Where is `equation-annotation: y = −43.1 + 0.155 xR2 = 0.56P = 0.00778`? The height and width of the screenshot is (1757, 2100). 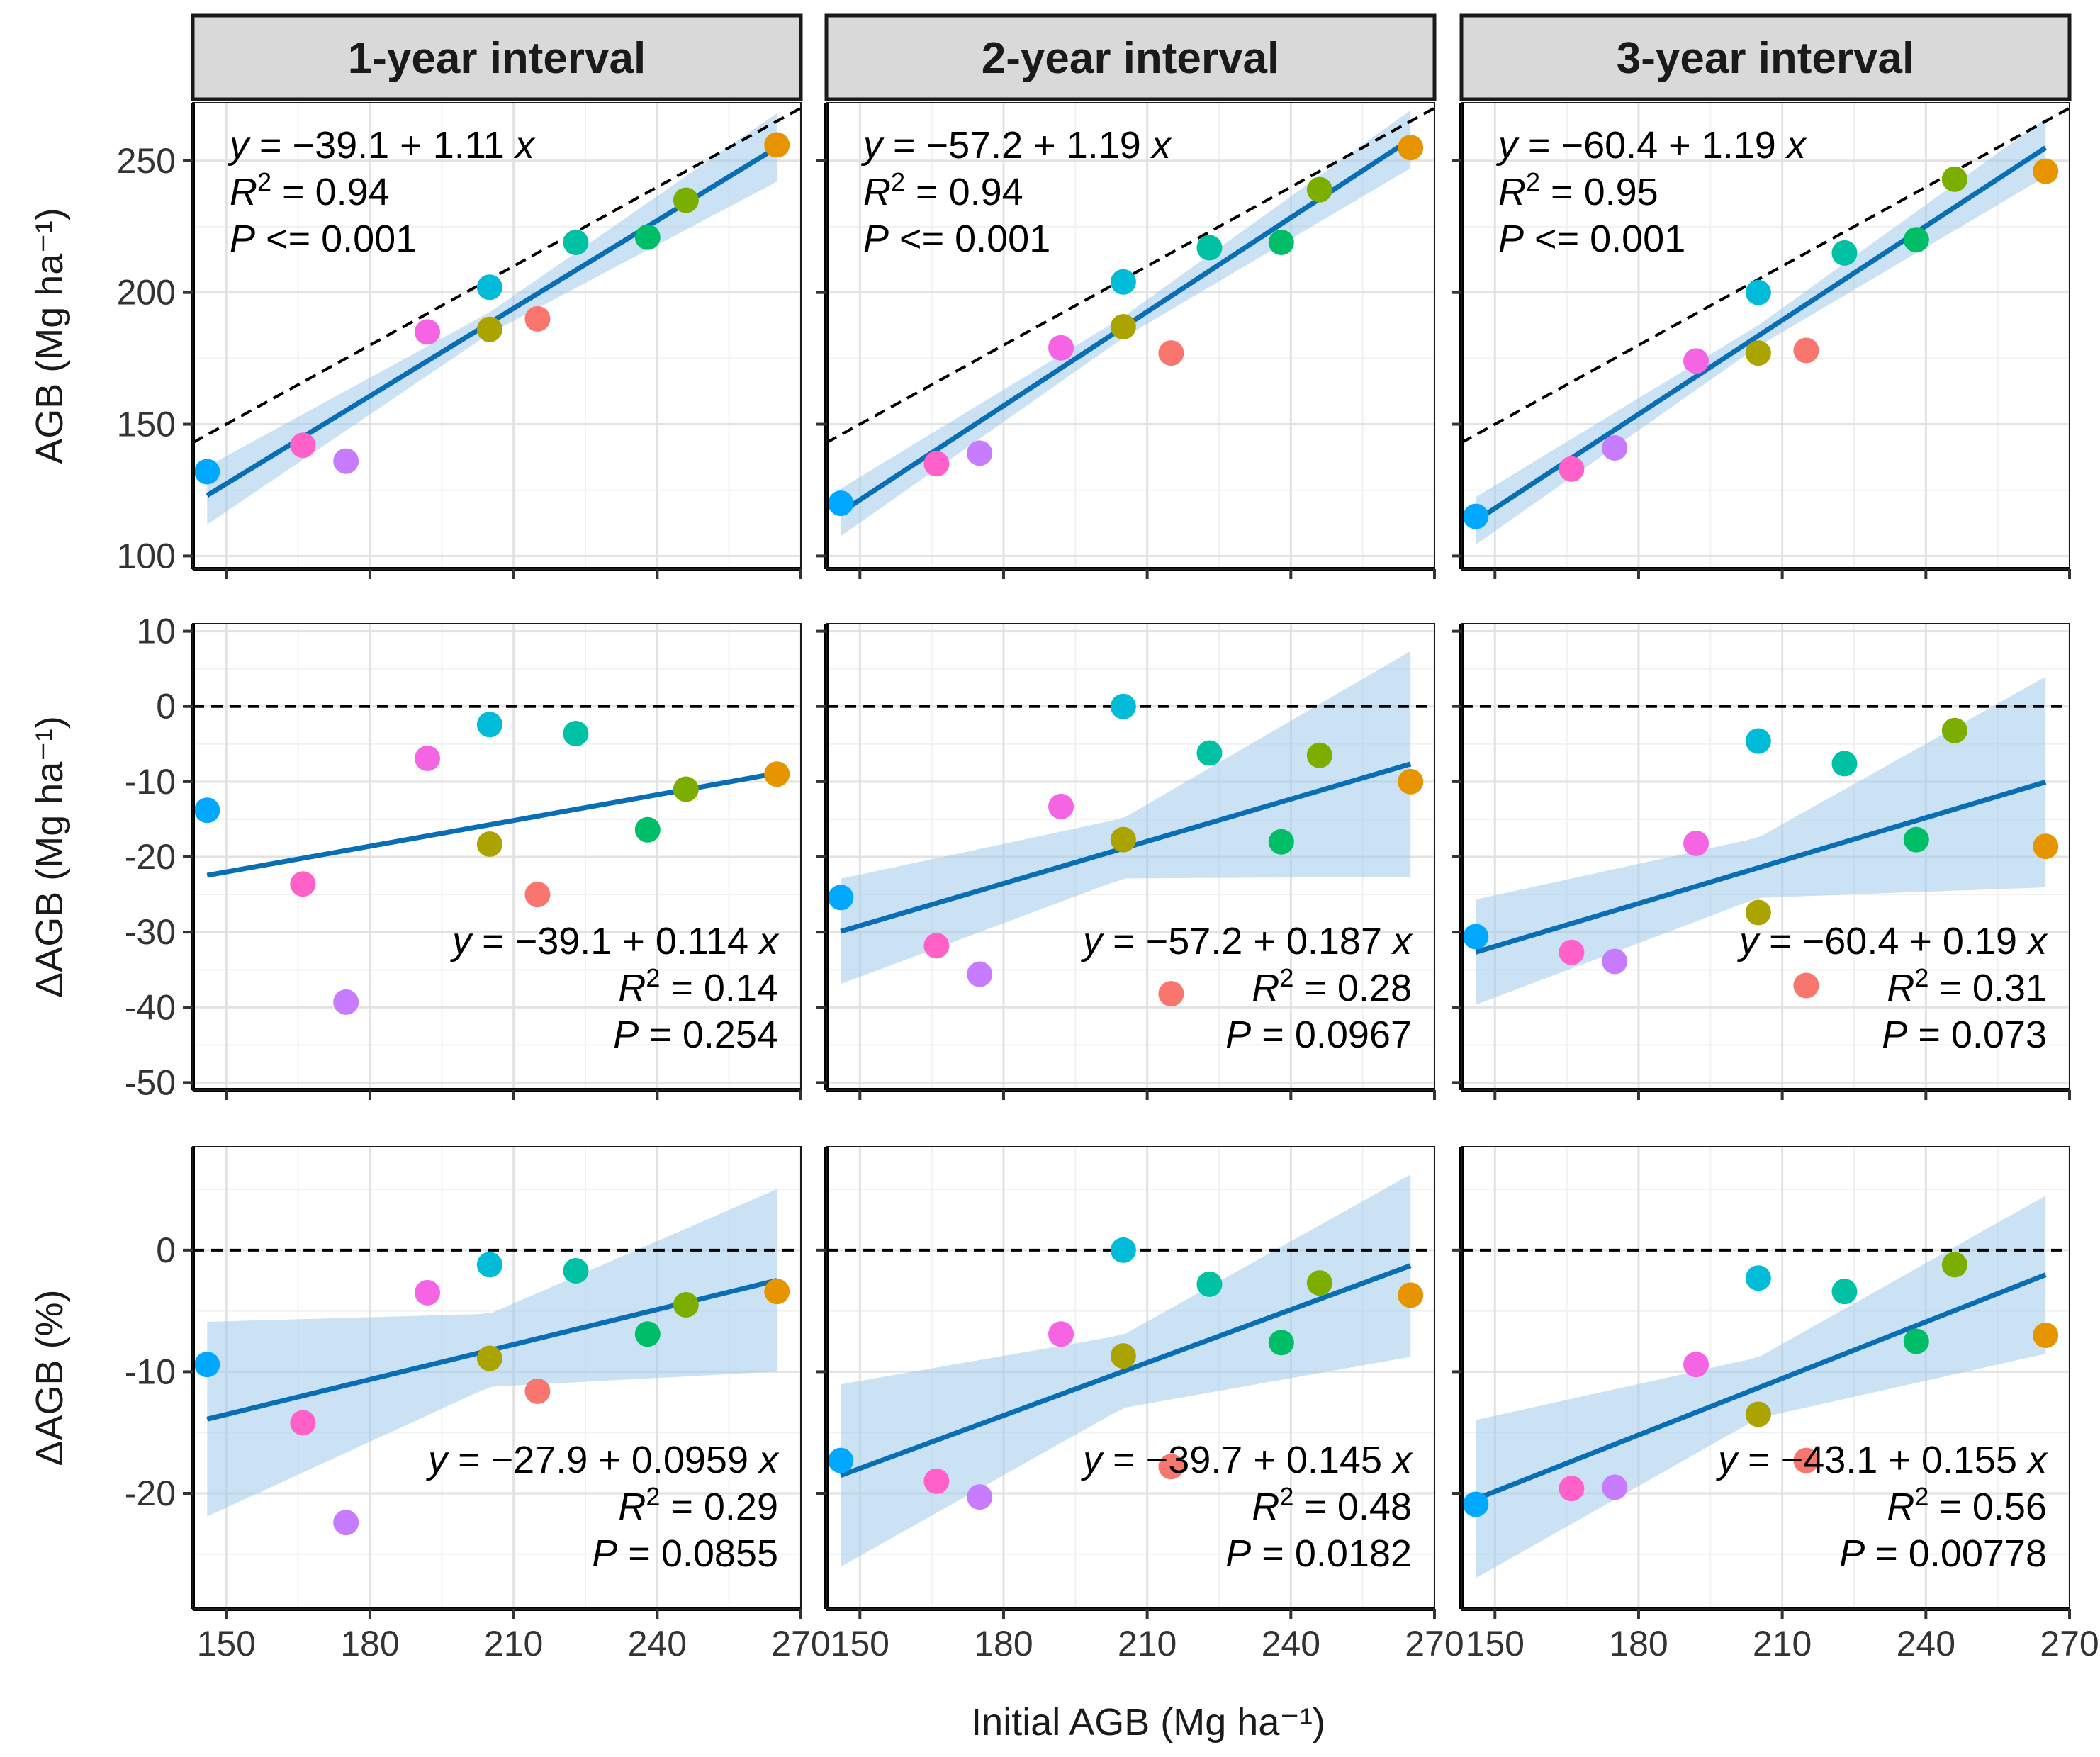
equation-annotation: y = −43.1 + 0.155 xR2 = 0.56P = 0.00778 is located at coordinates (1881, 1507).